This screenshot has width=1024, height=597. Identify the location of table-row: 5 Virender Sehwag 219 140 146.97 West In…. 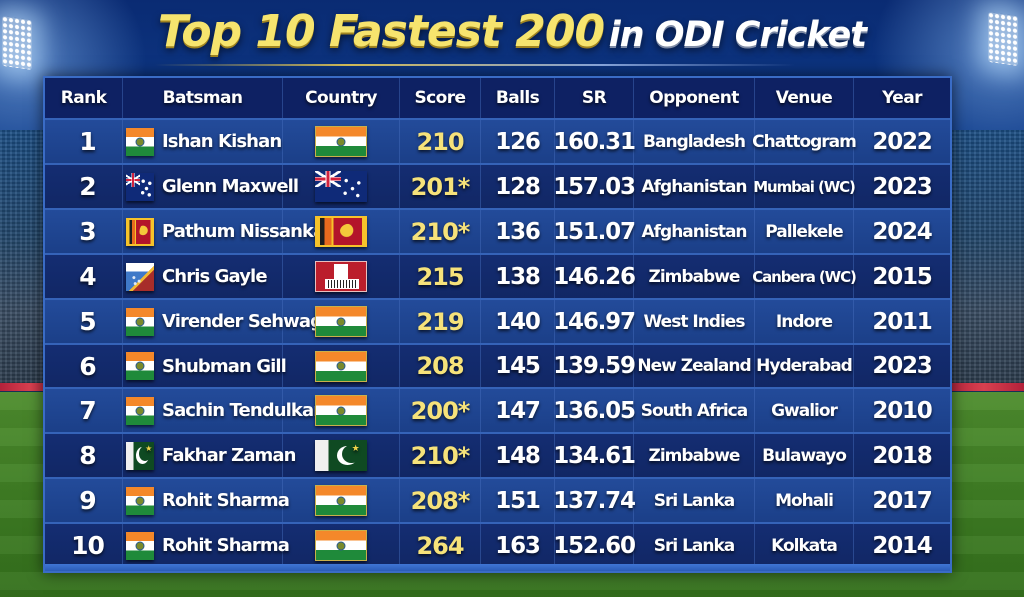
(497, 320).